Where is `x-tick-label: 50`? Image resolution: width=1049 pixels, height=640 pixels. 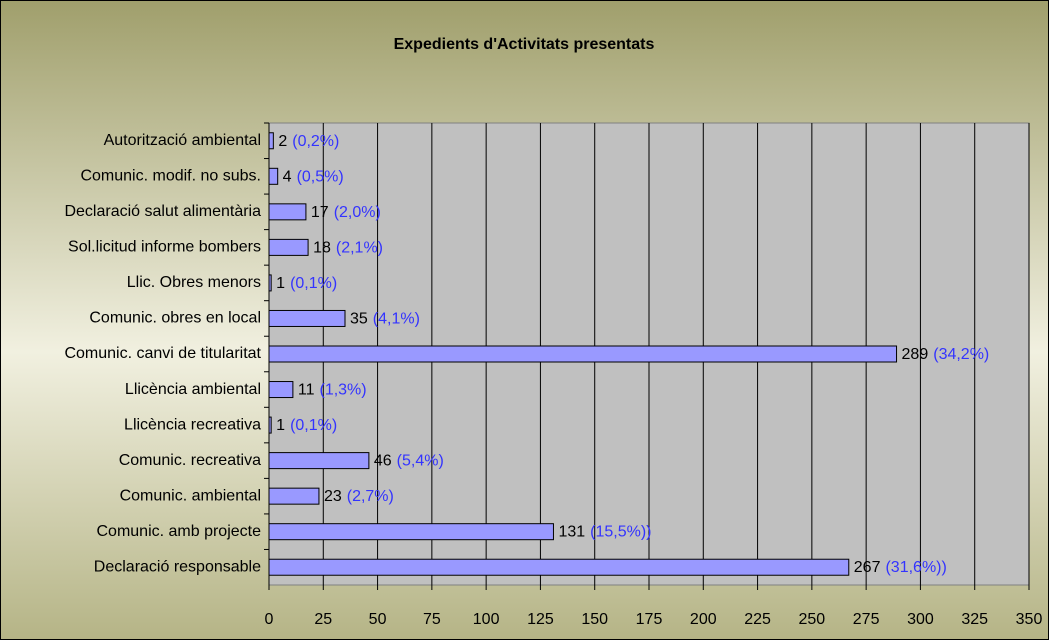 x-tick-label: 50 is located at coordinates (378, 619).